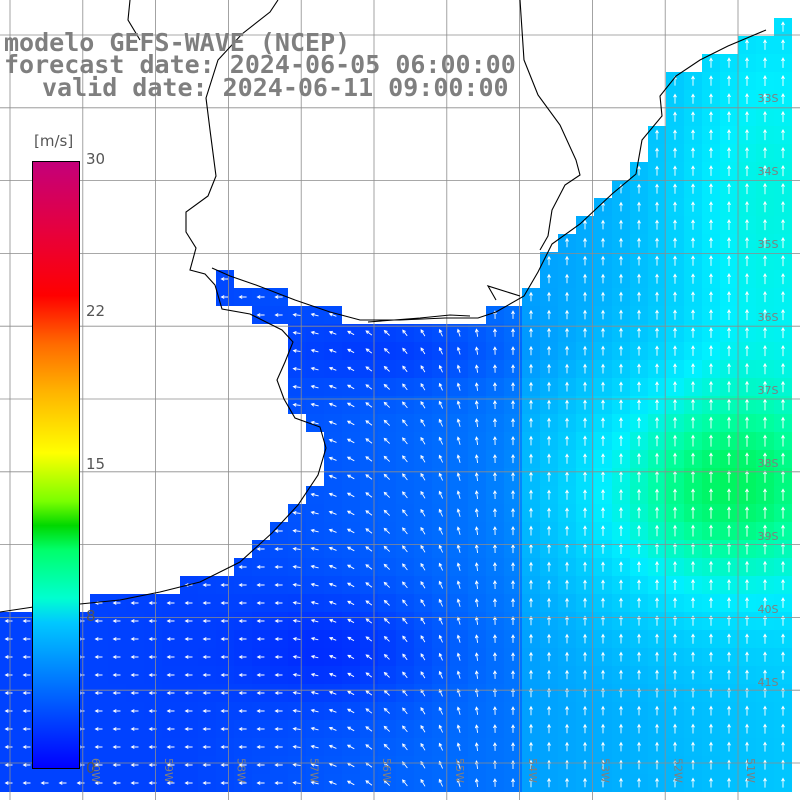  What do you see at coordinates (275, 87) in the screenshot?
I see `valid-date: valid date: 2024-06-11 09:00:00` at bounding box center [275, 87].